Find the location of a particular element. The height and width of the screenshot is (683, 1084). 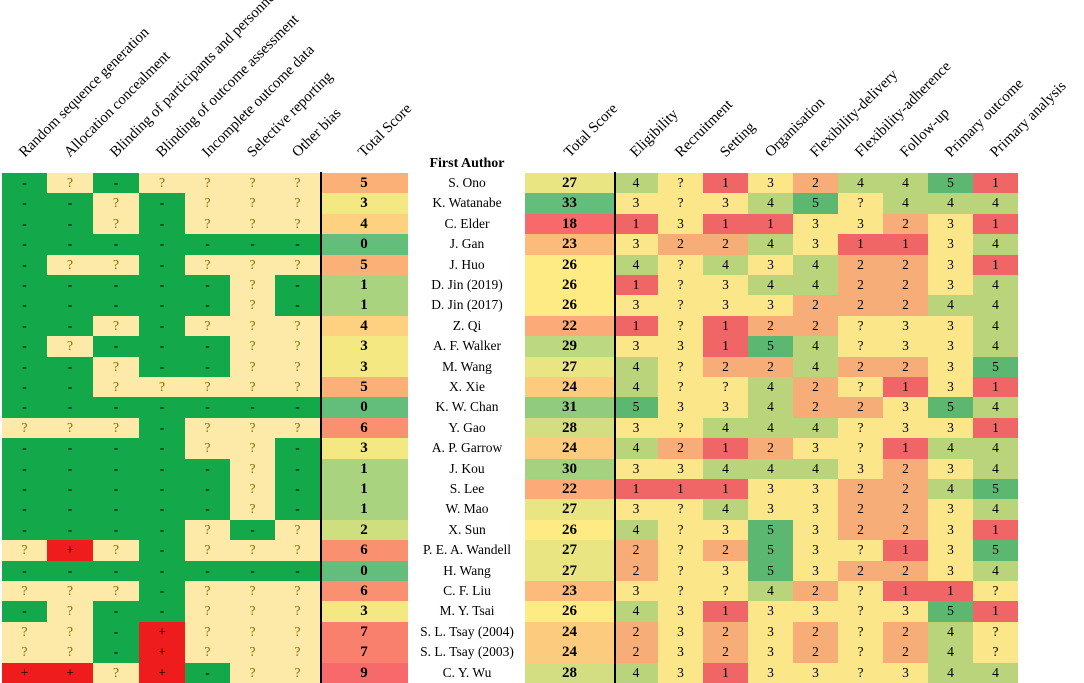

precis-total-cell: 24 is located at coordinates (569, 653).